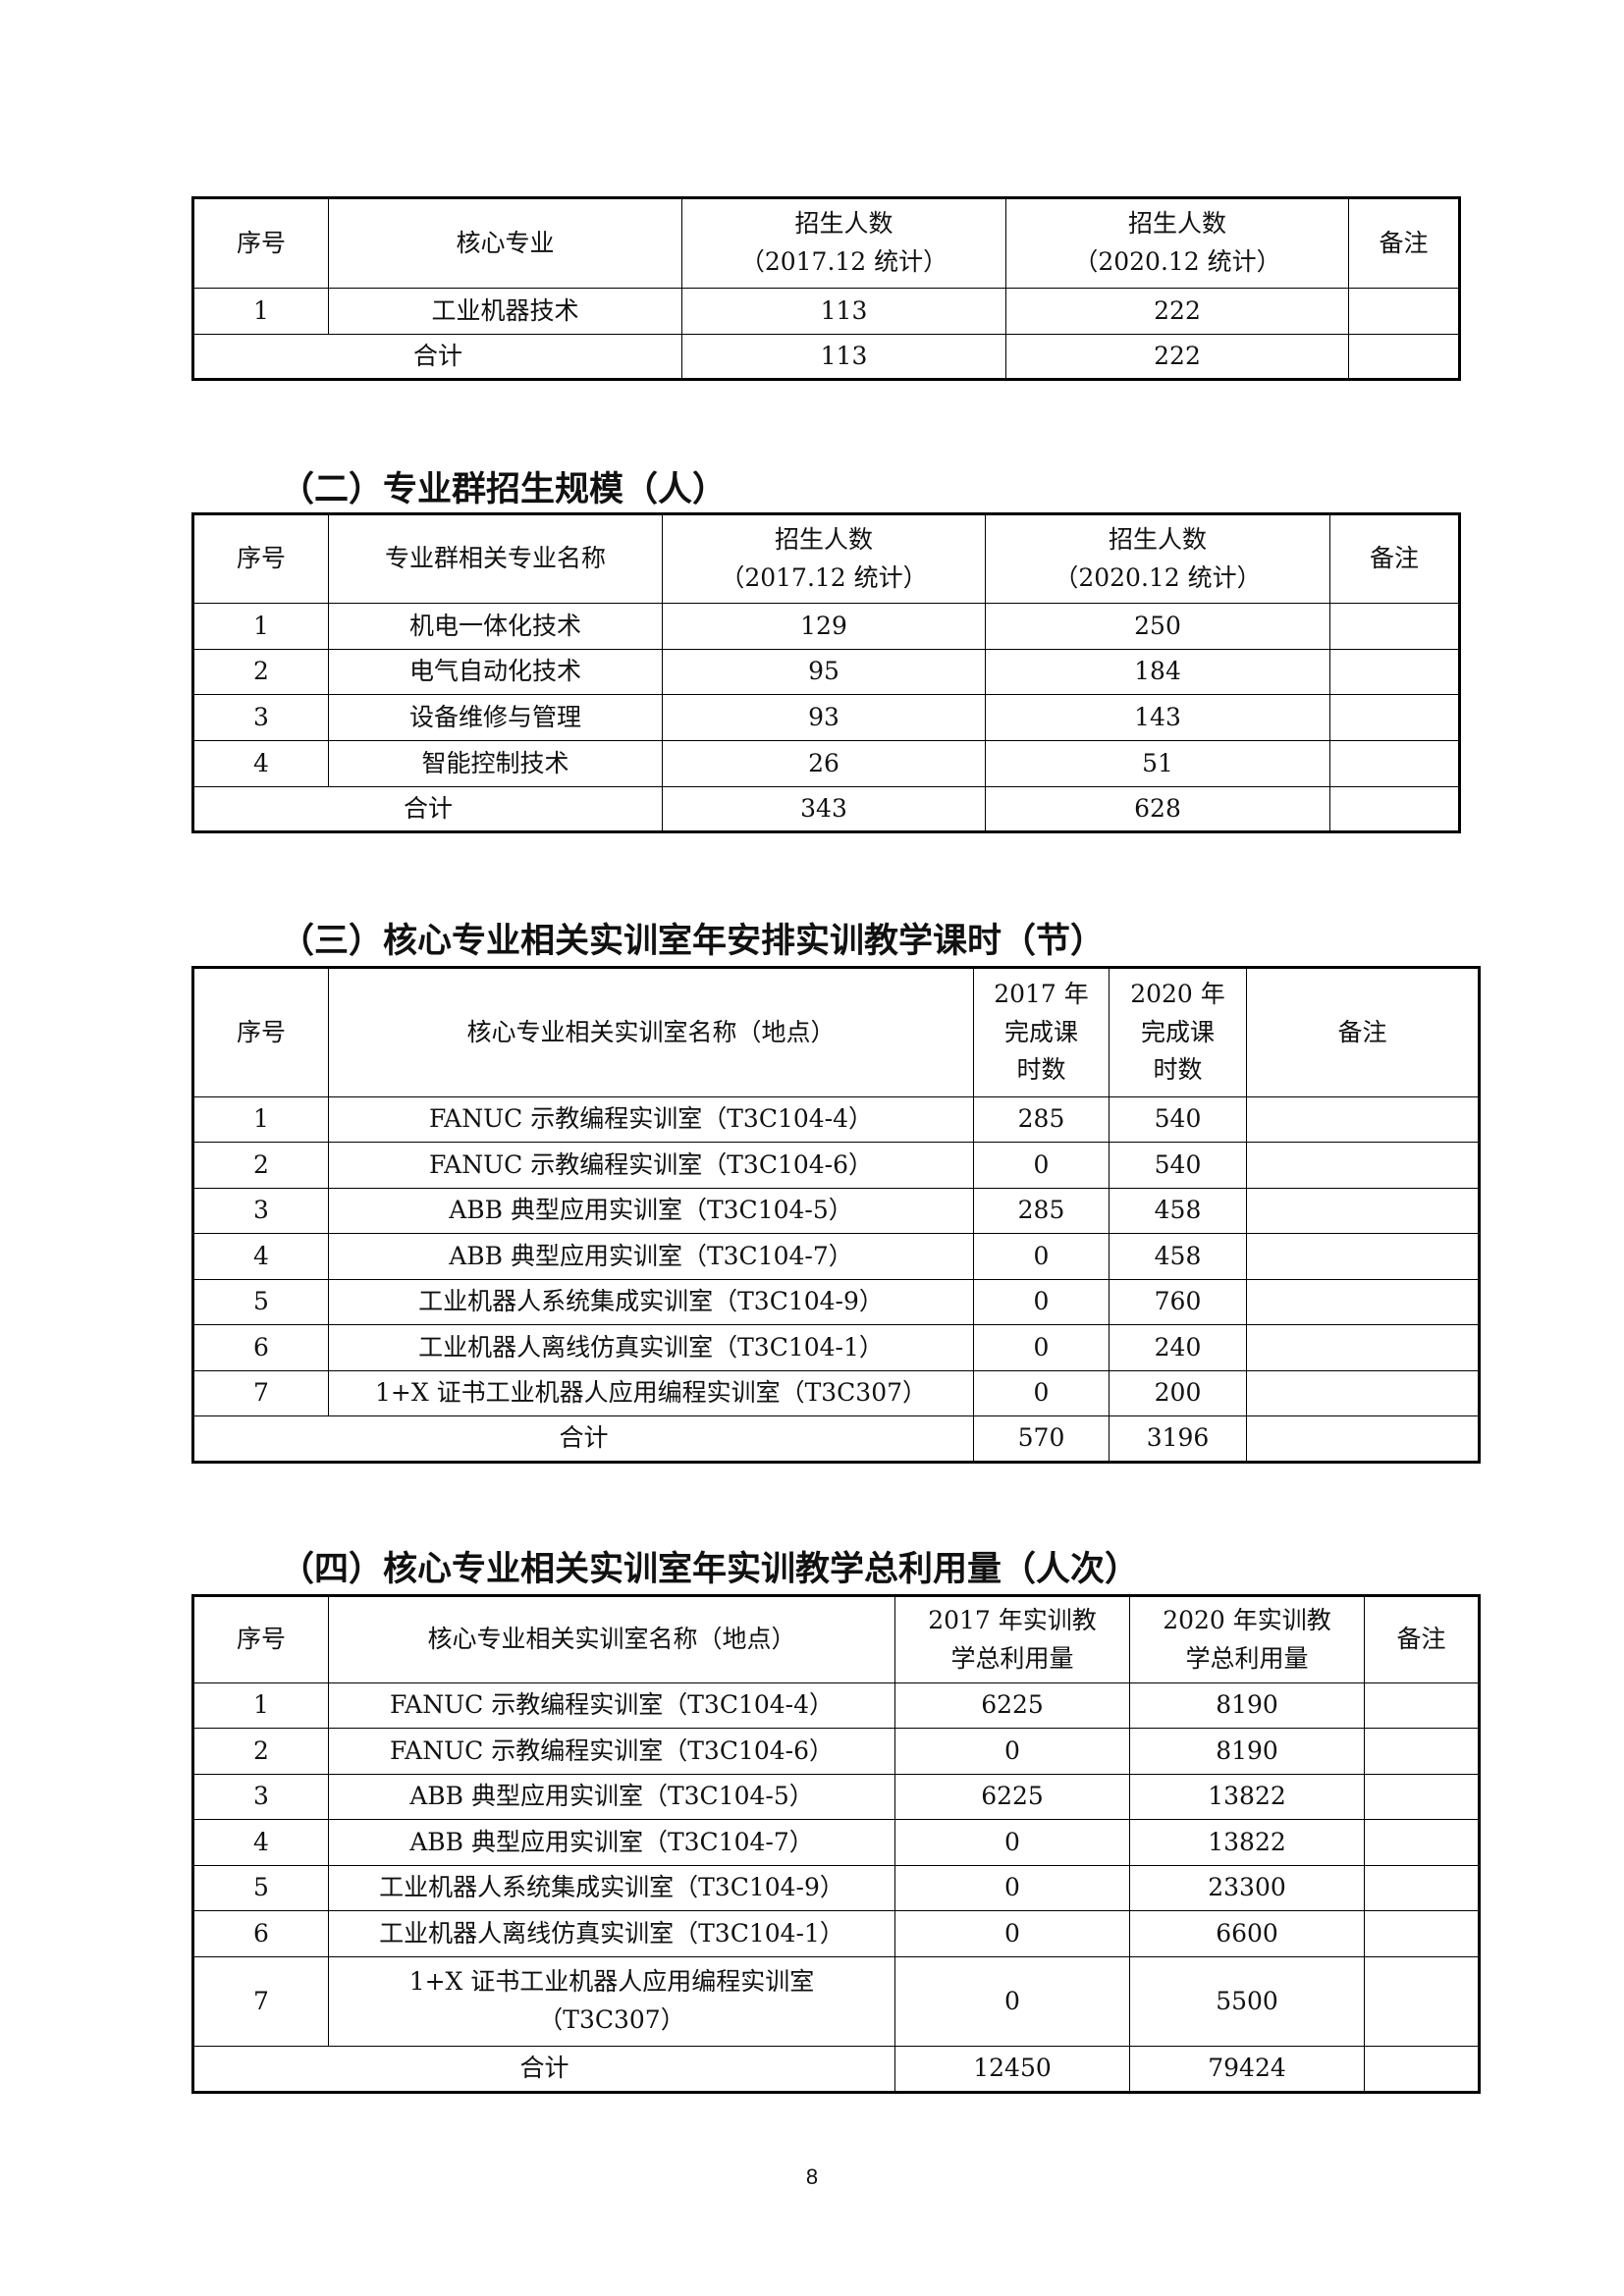 The width and height of the screenshot is (1624, 2296). What do you see at coordinates (1247, 1843) in the screenshot?
I see `table-cell: 13822` at bounding box center [1247, 1843].